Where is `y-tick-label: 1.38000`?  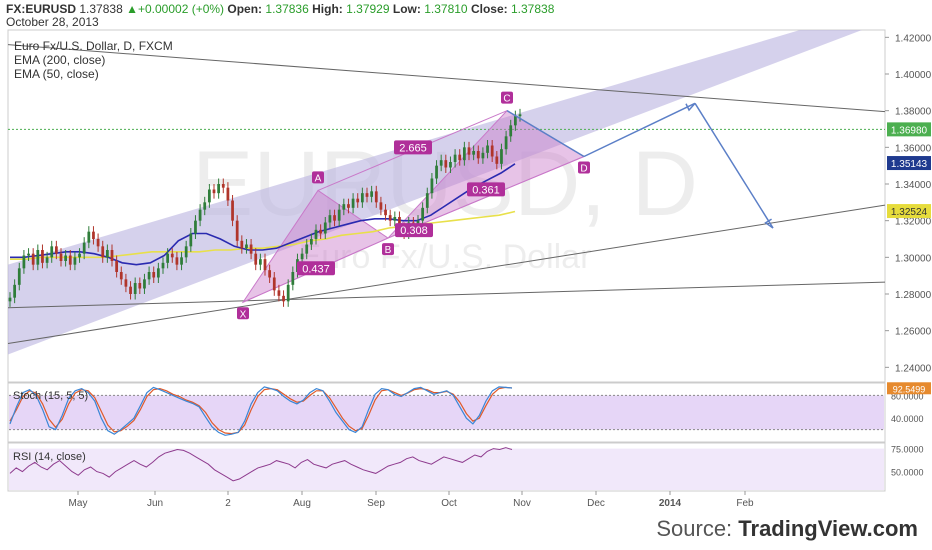 y-tick-label: 1.38000 is located at coordinates (913, 112).